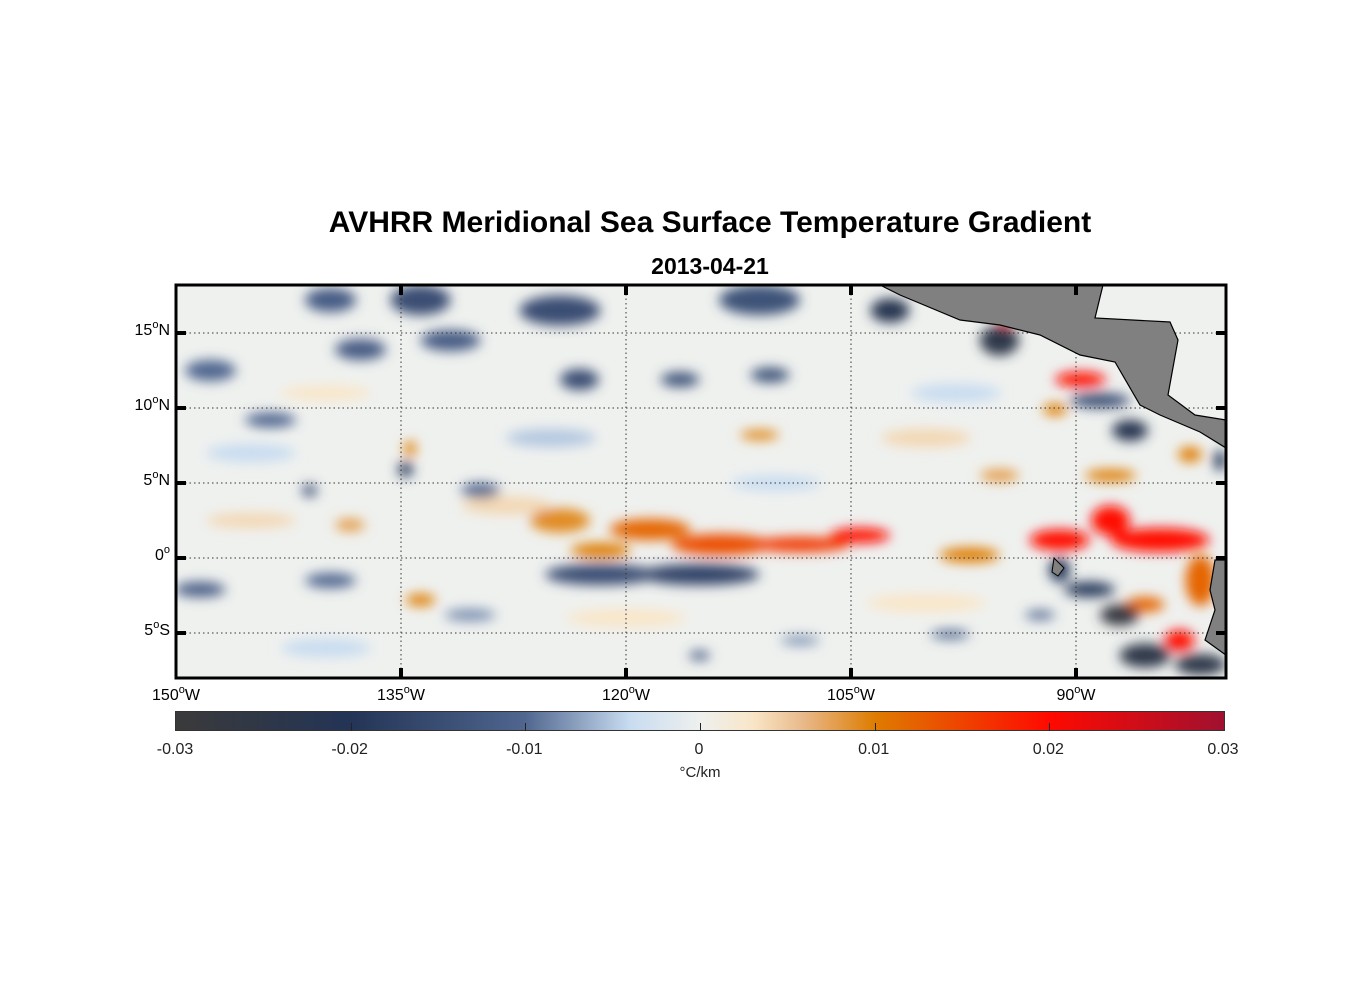 The width and height of the screenshot is (1356, 1000). Describe the element at coordinates (524, 749) in the screenshot. I see `colorbar-tick-label: -0.01` at that location.